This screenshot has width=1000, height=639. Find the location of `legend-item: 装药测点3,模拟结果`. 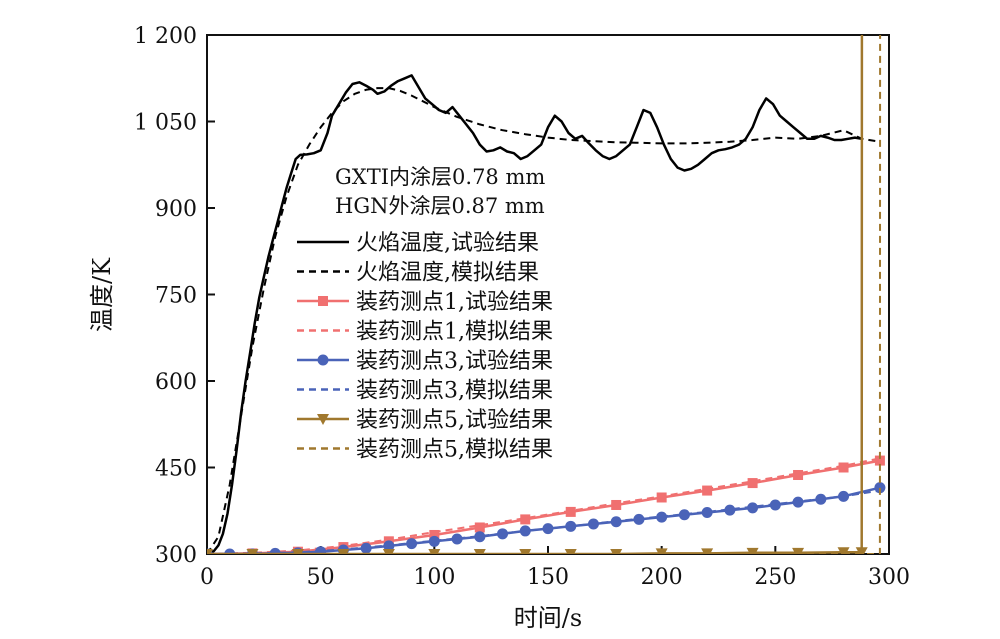

legend-item: 装药测点3,模拟结果 is located at coordinates (425, 391).